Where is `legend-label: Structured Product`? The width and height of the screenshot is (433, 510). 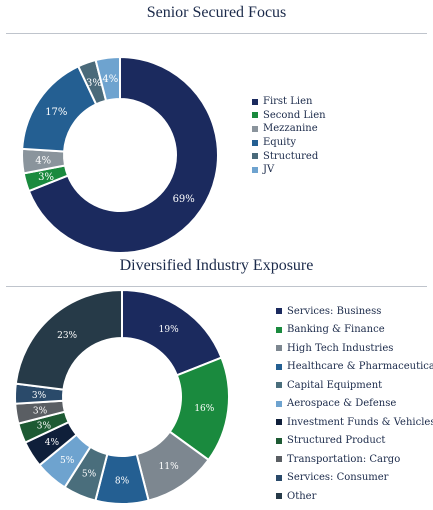
legend-label: Structured Product is located at coordinates (336, 441).